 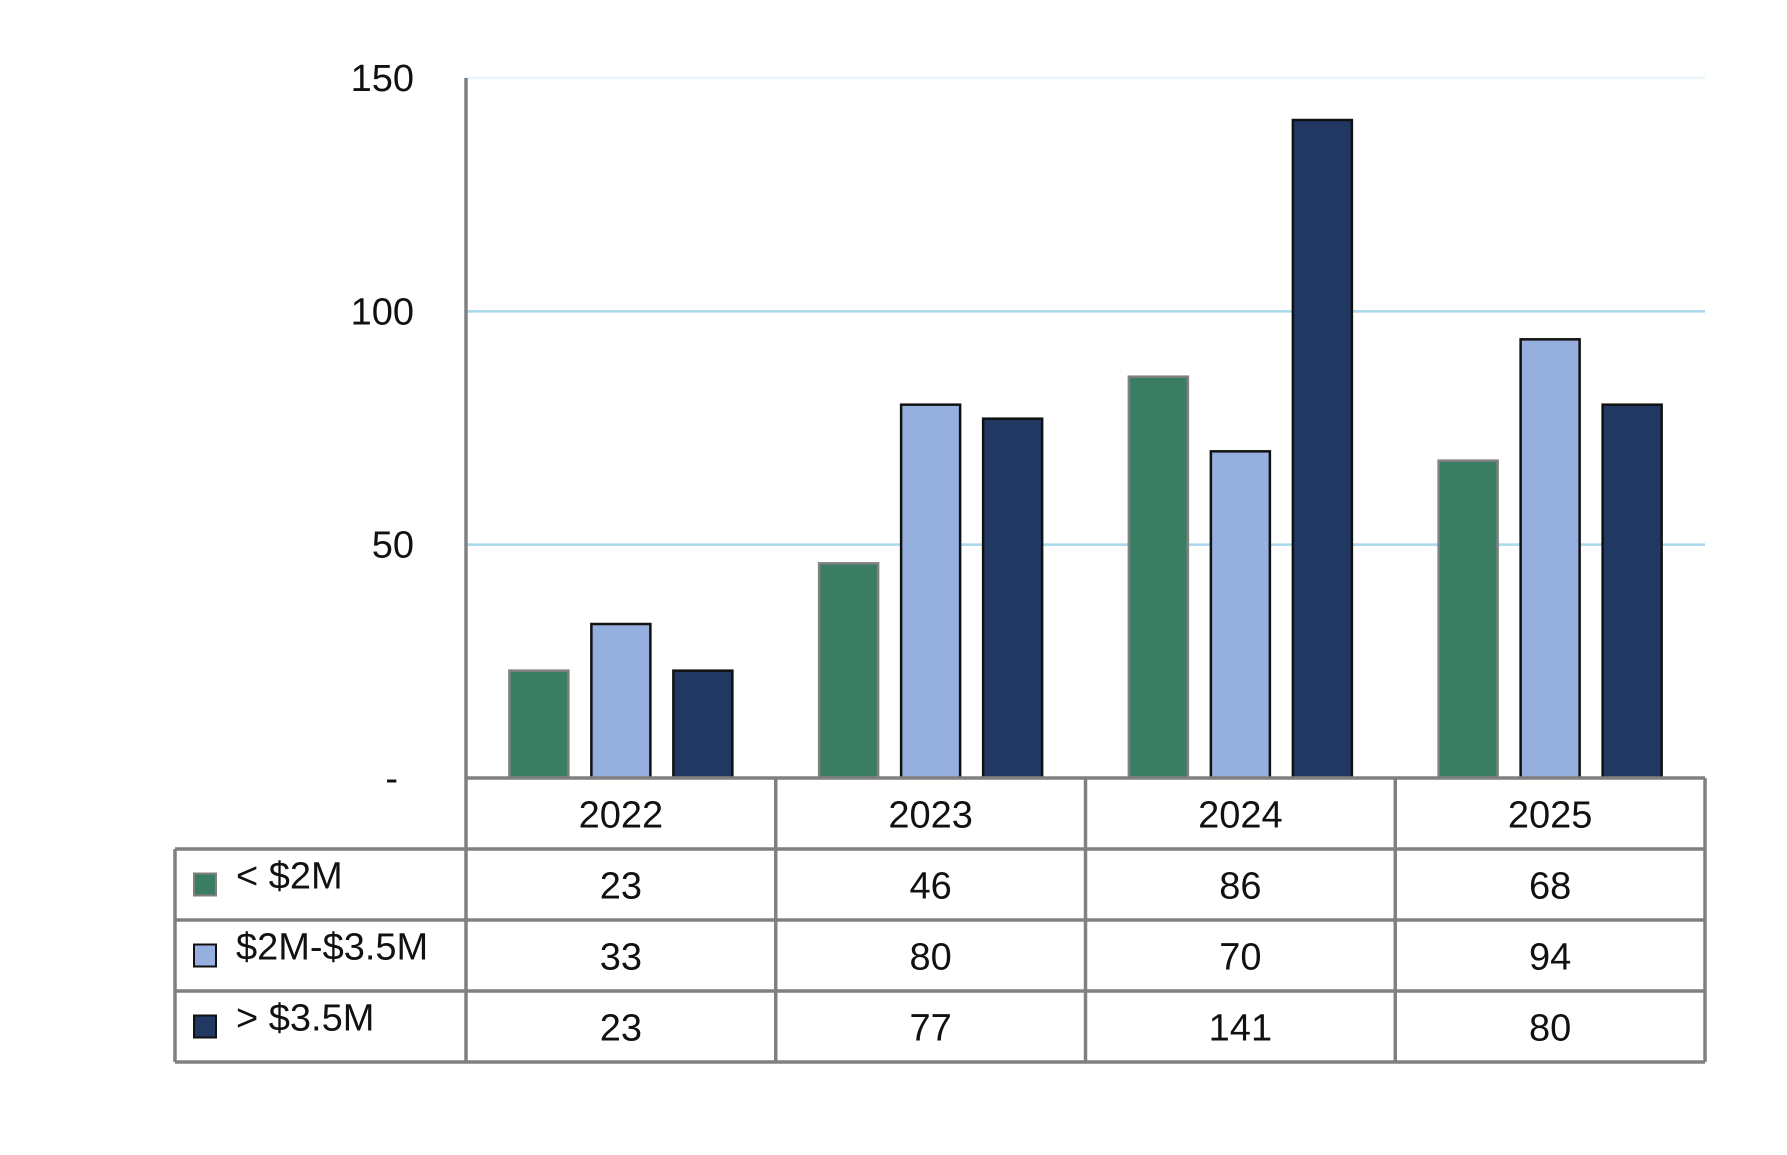 What do you see at coordinates (382, 79) in the screenshot?
I see `y-tick-label: 150` at bounding box center [382, 79].